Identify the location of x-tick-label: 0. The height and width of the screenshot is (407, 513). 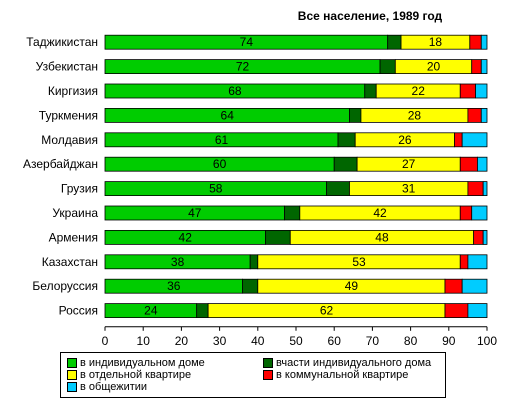
(105, 341).